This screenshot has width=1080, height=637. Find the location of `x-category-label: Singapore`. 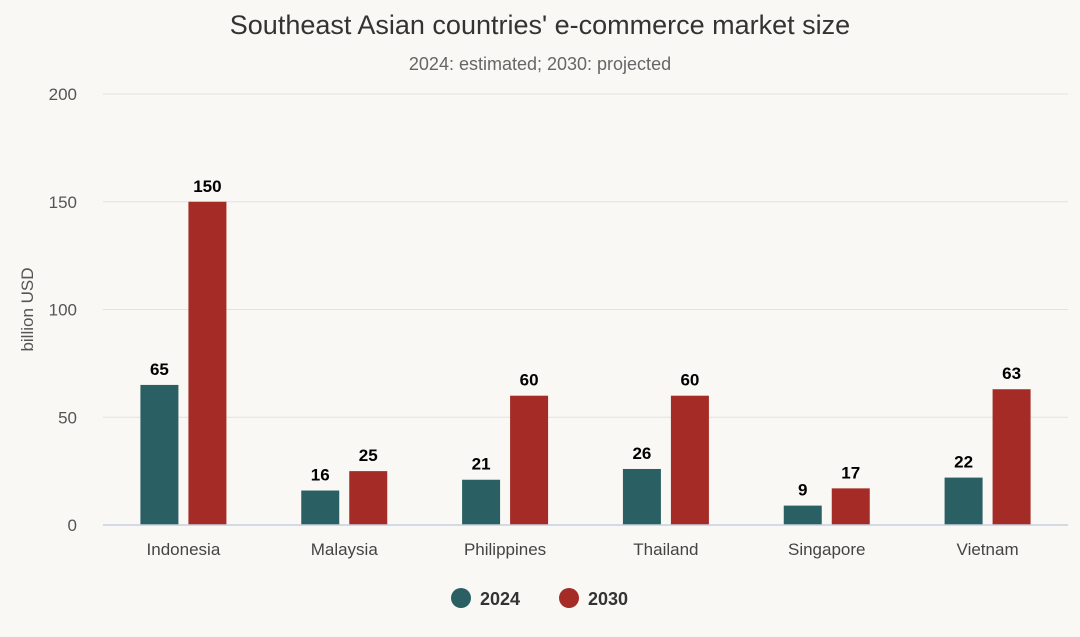

x-category-label: Singapore is located at coordinates (827, 549).